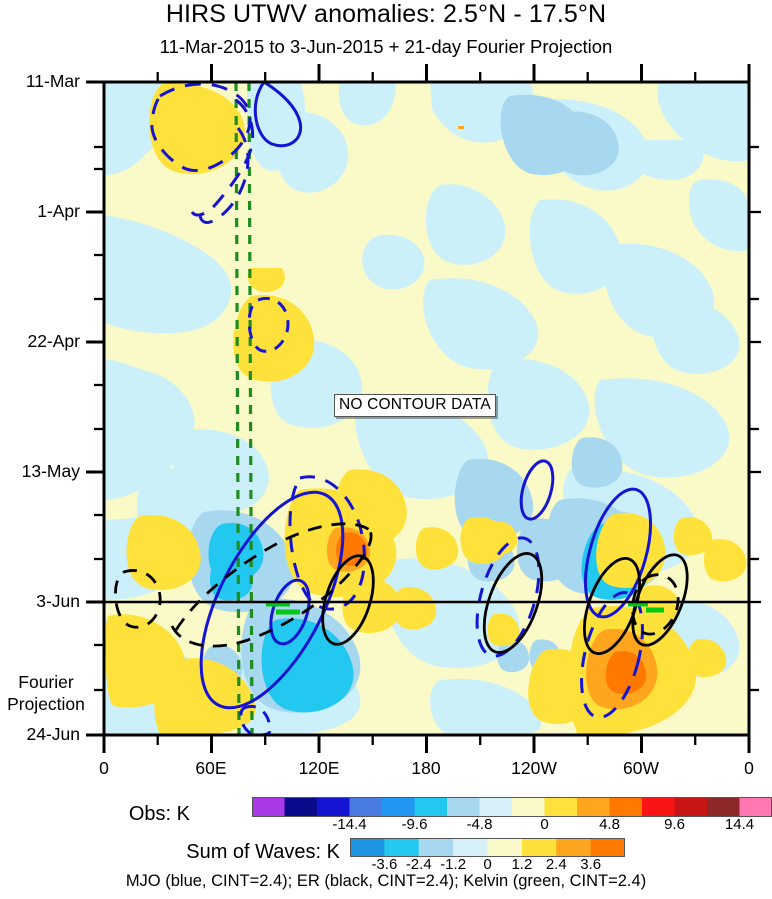  What do you see at coordinates (465, 608) in the screenshot?
I see `kelvin-contours` at bounding box center [465, 608].